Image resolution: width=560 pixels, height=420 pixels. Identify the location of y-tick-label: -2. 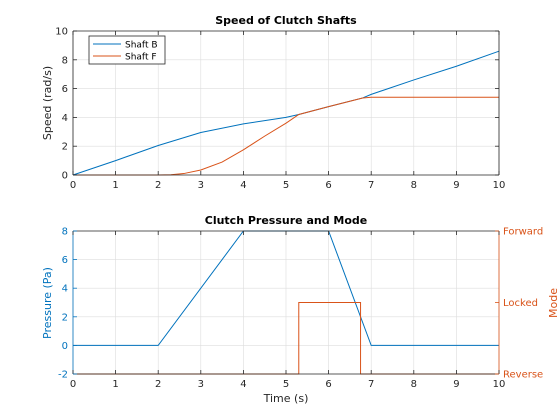
(63, 375).